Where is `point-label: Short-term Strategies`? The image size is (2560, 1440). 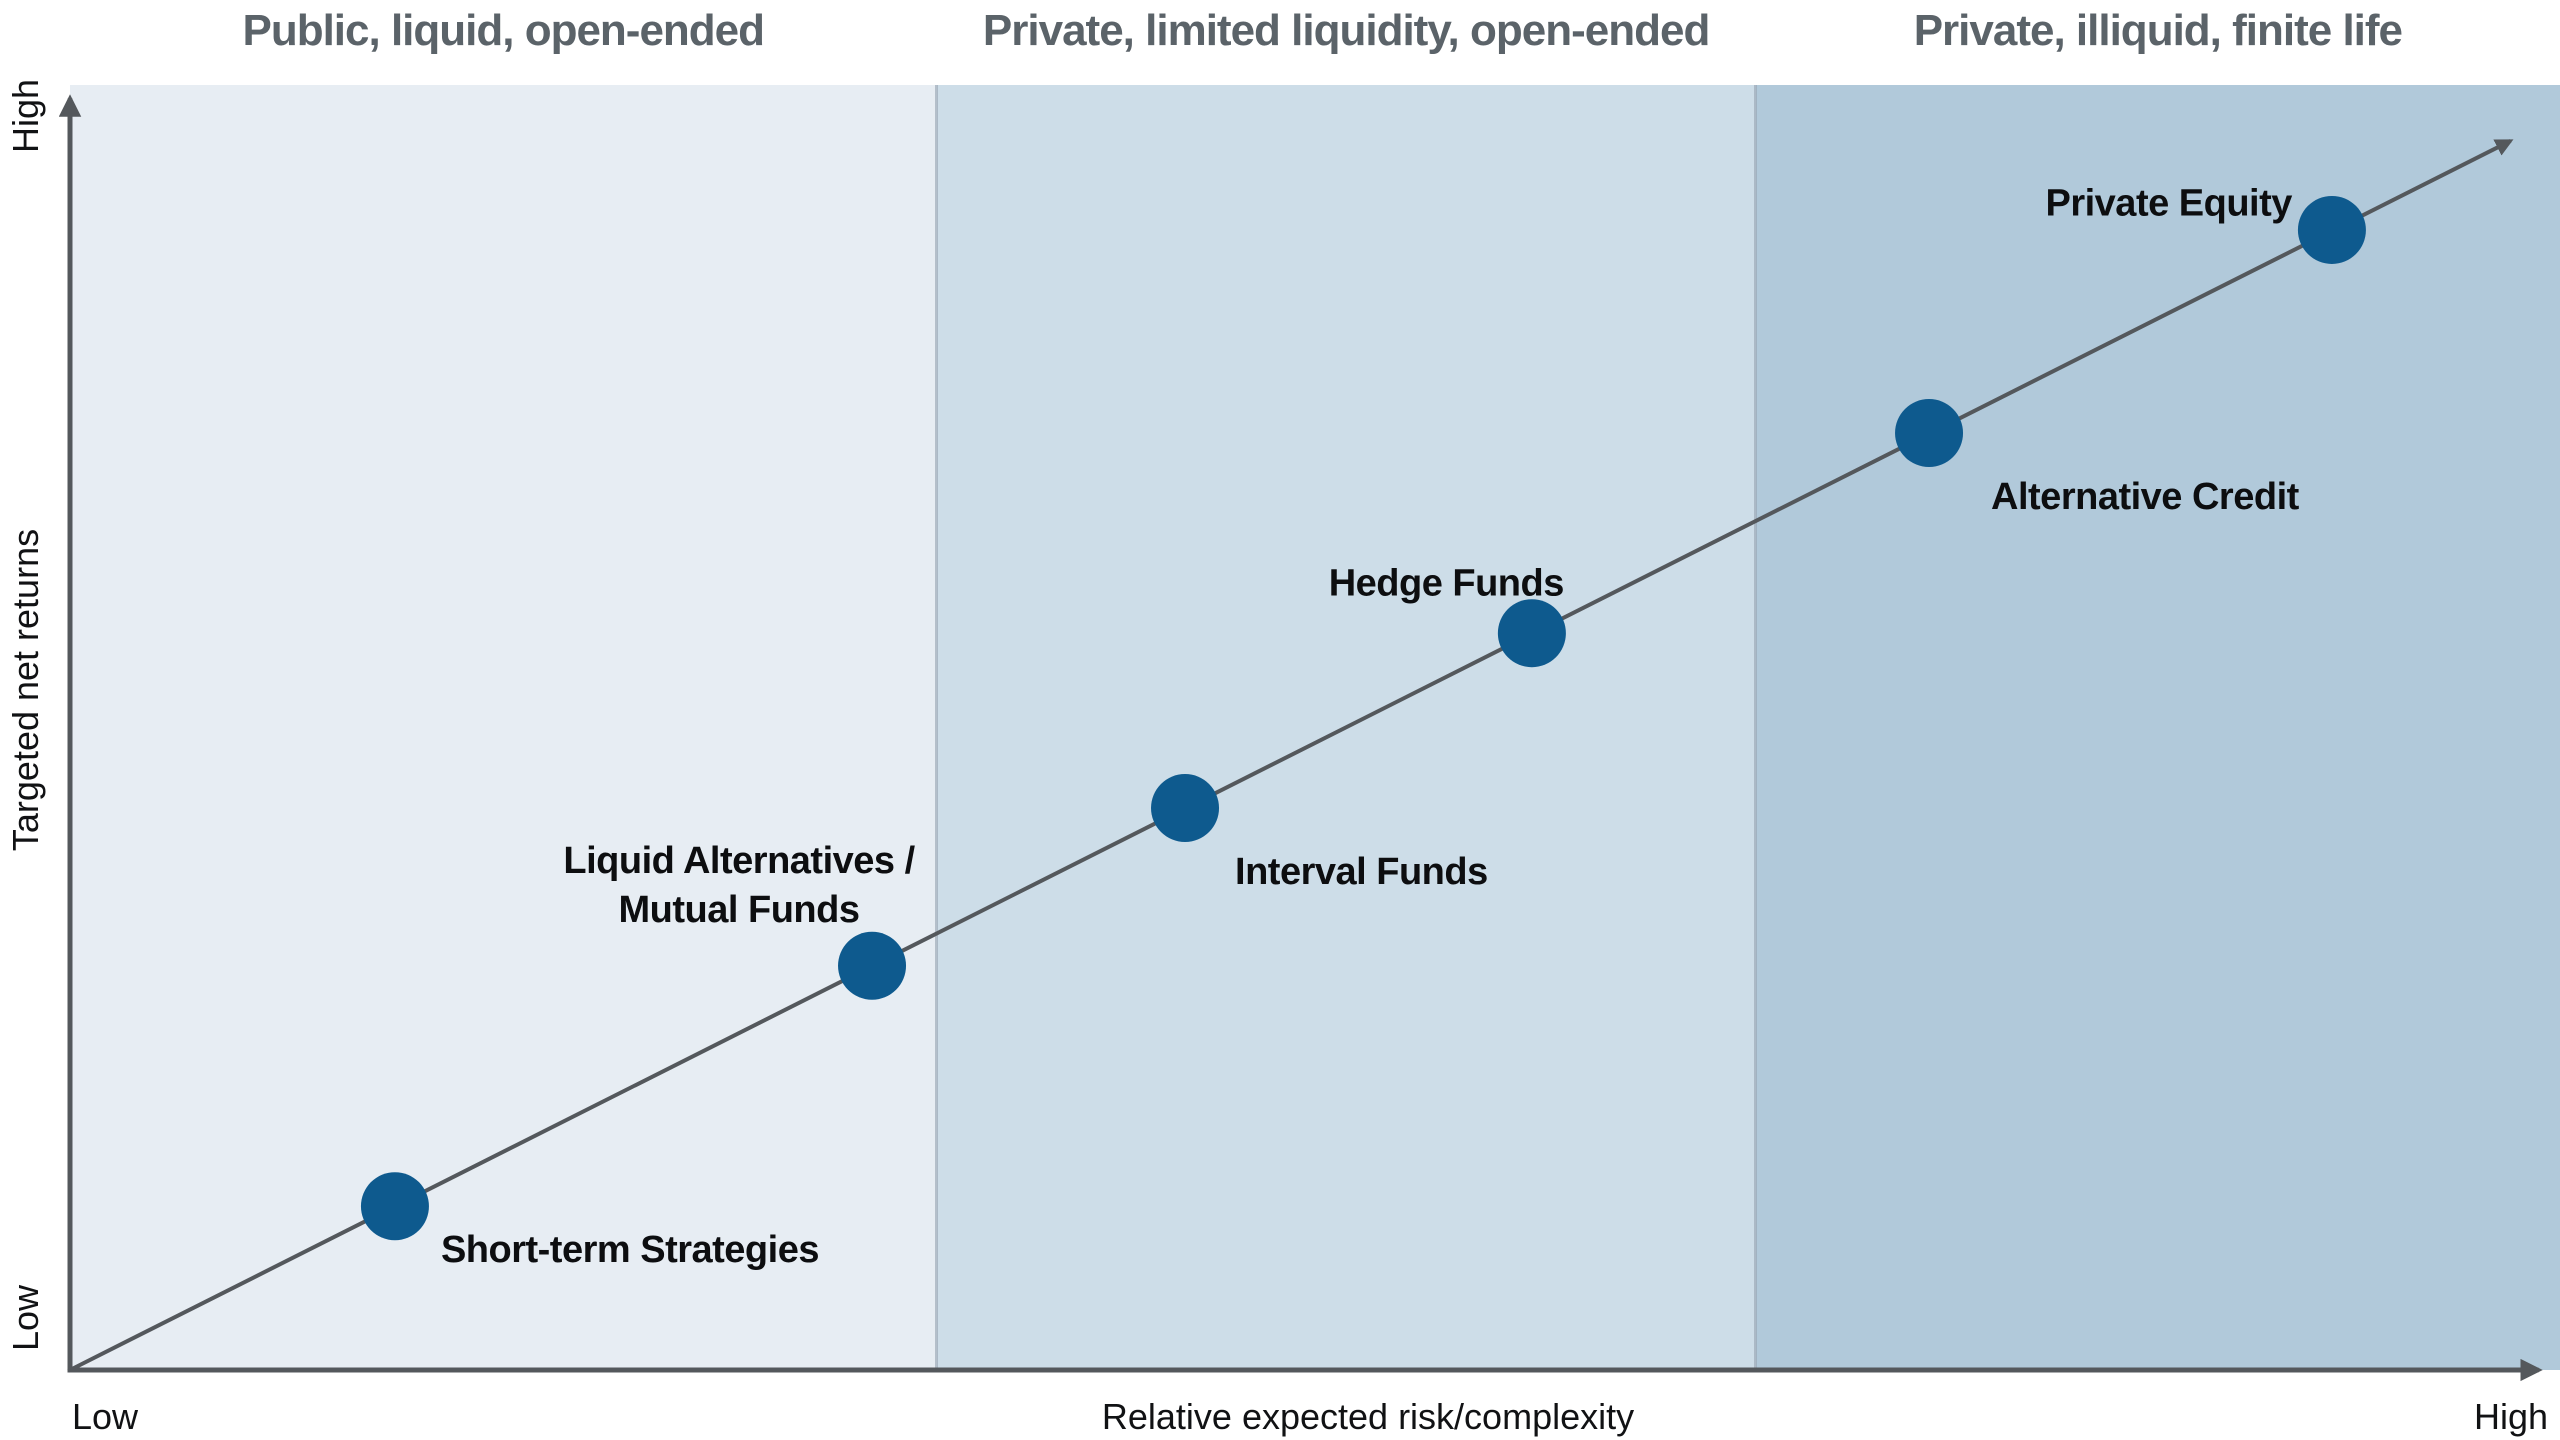 point-label: Short-term Strategies is located at coordinates (630, 1250).